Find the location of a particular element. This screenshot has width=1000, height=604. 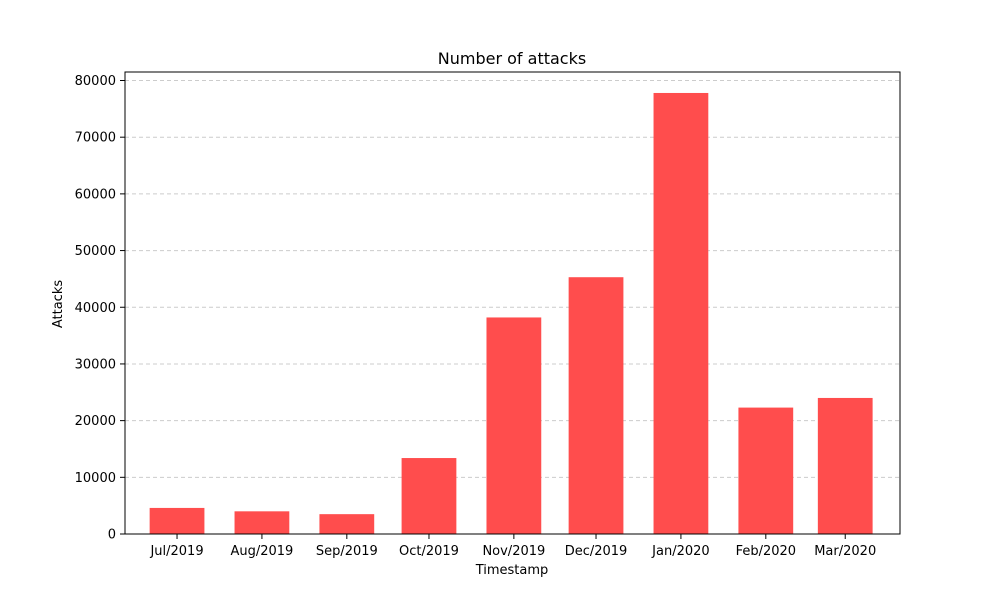

x-tick-label-5: Dec/2019 is located at coordinates (596, 551).